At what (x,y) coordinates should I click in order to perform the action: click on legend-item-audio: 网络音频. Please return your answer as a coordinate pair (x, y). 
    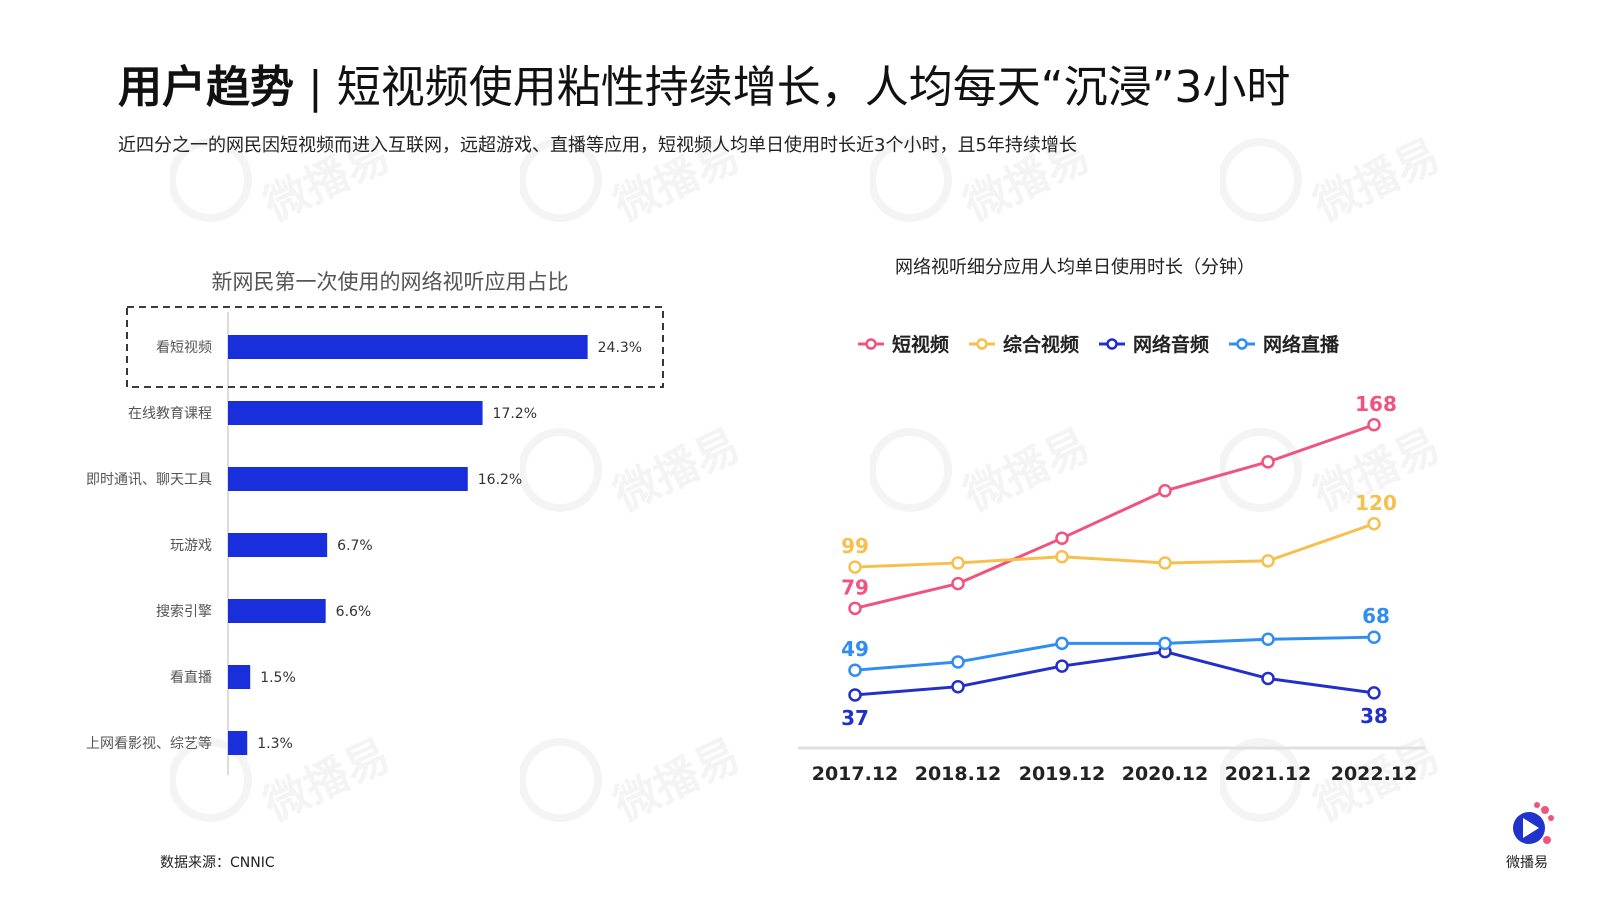
    Looking at the image, I should click on (1154, 343).